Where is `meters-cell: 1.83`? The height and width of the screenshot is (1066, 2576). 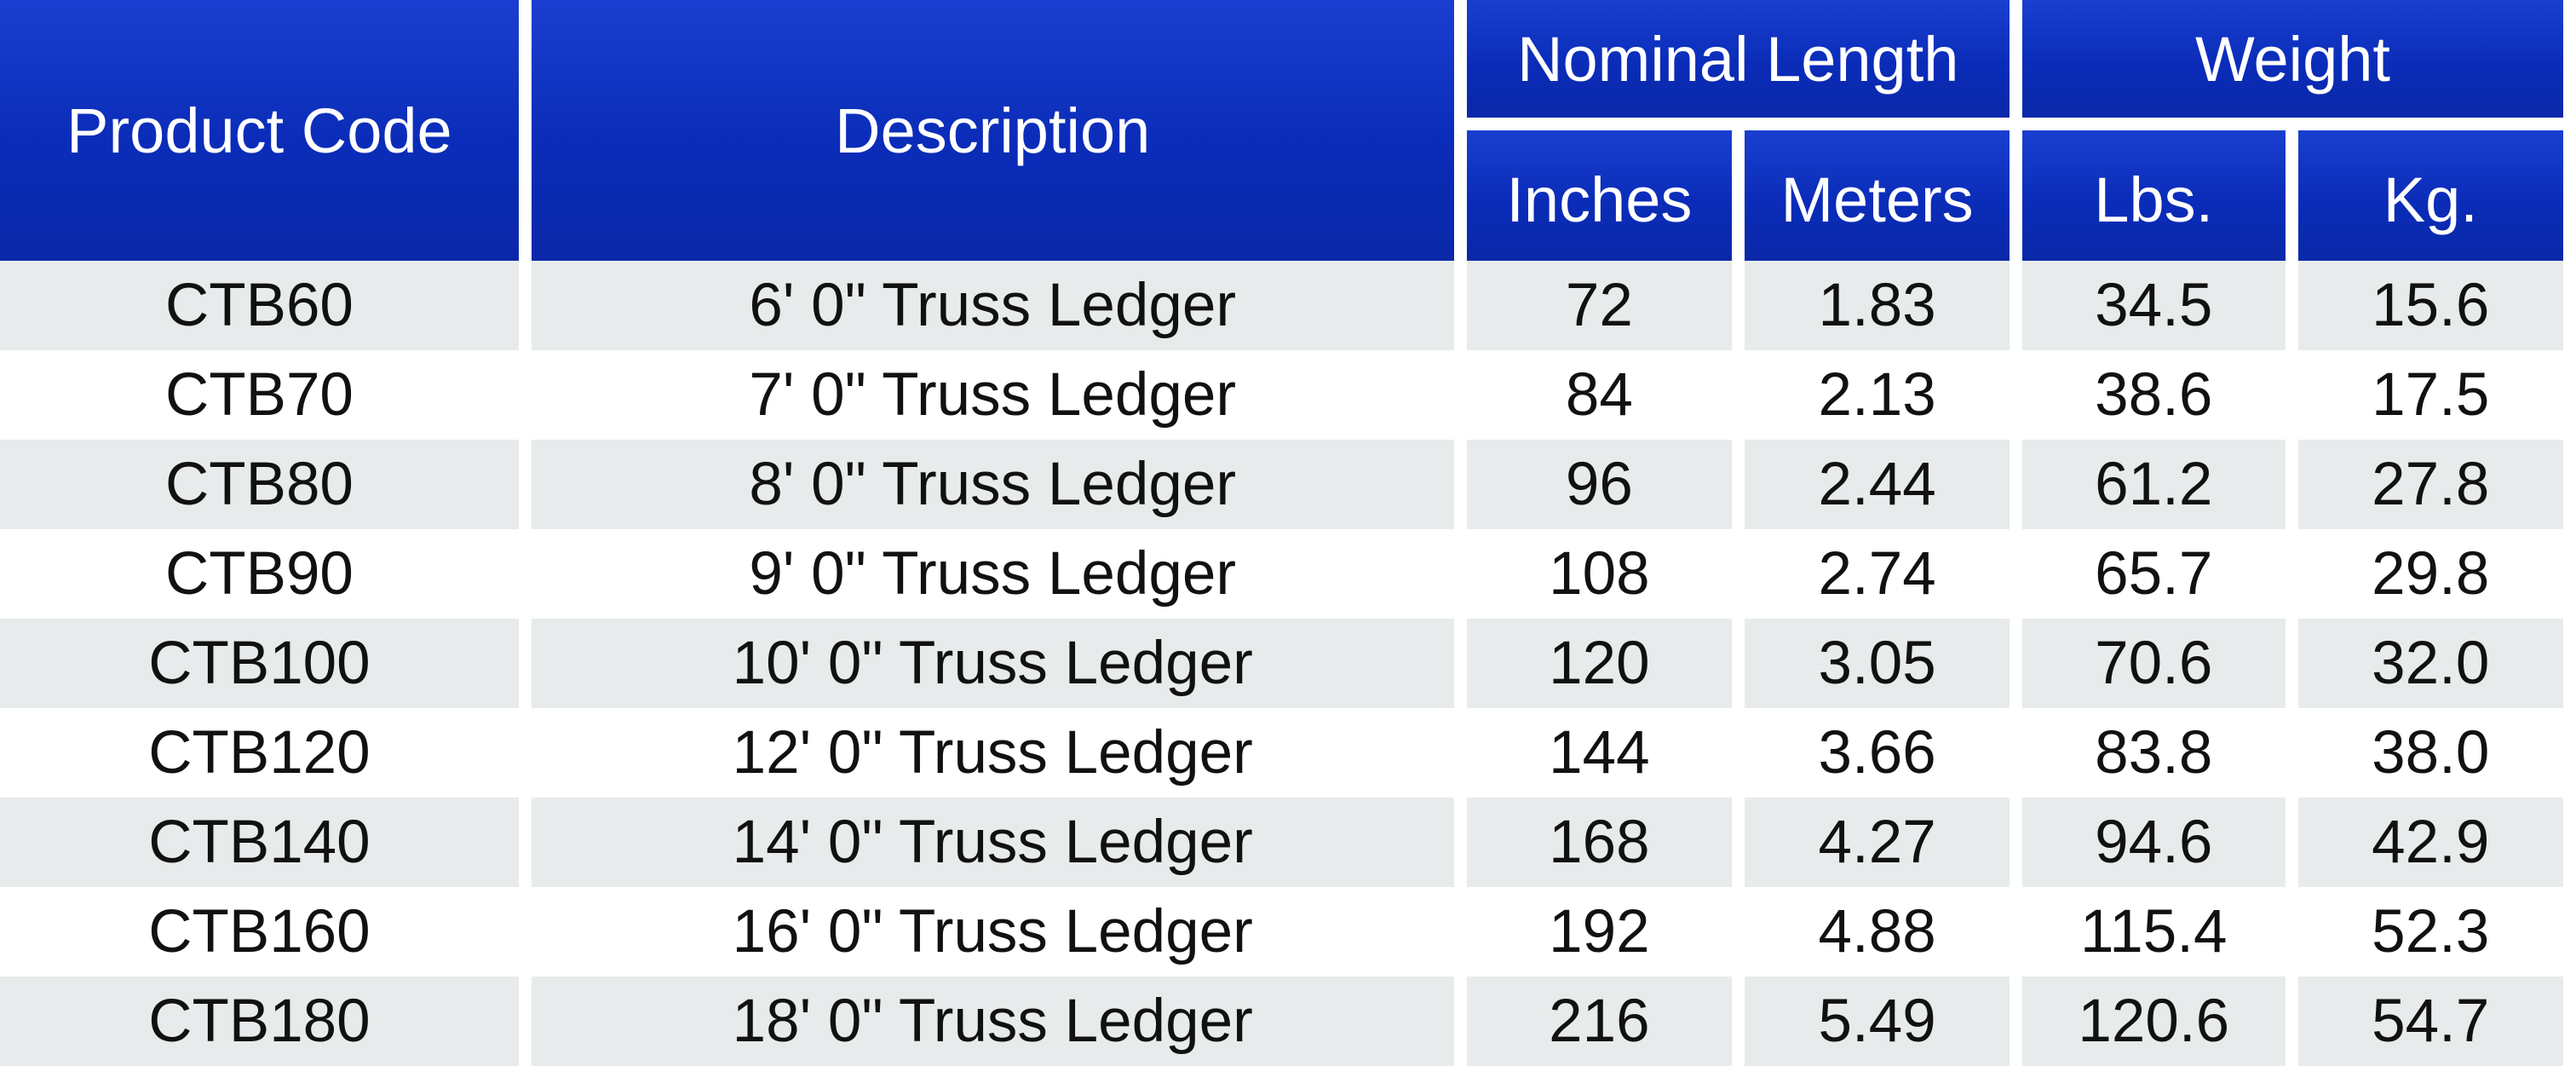 meters-cell: 1.83 is located at coordinates (1878, 305).